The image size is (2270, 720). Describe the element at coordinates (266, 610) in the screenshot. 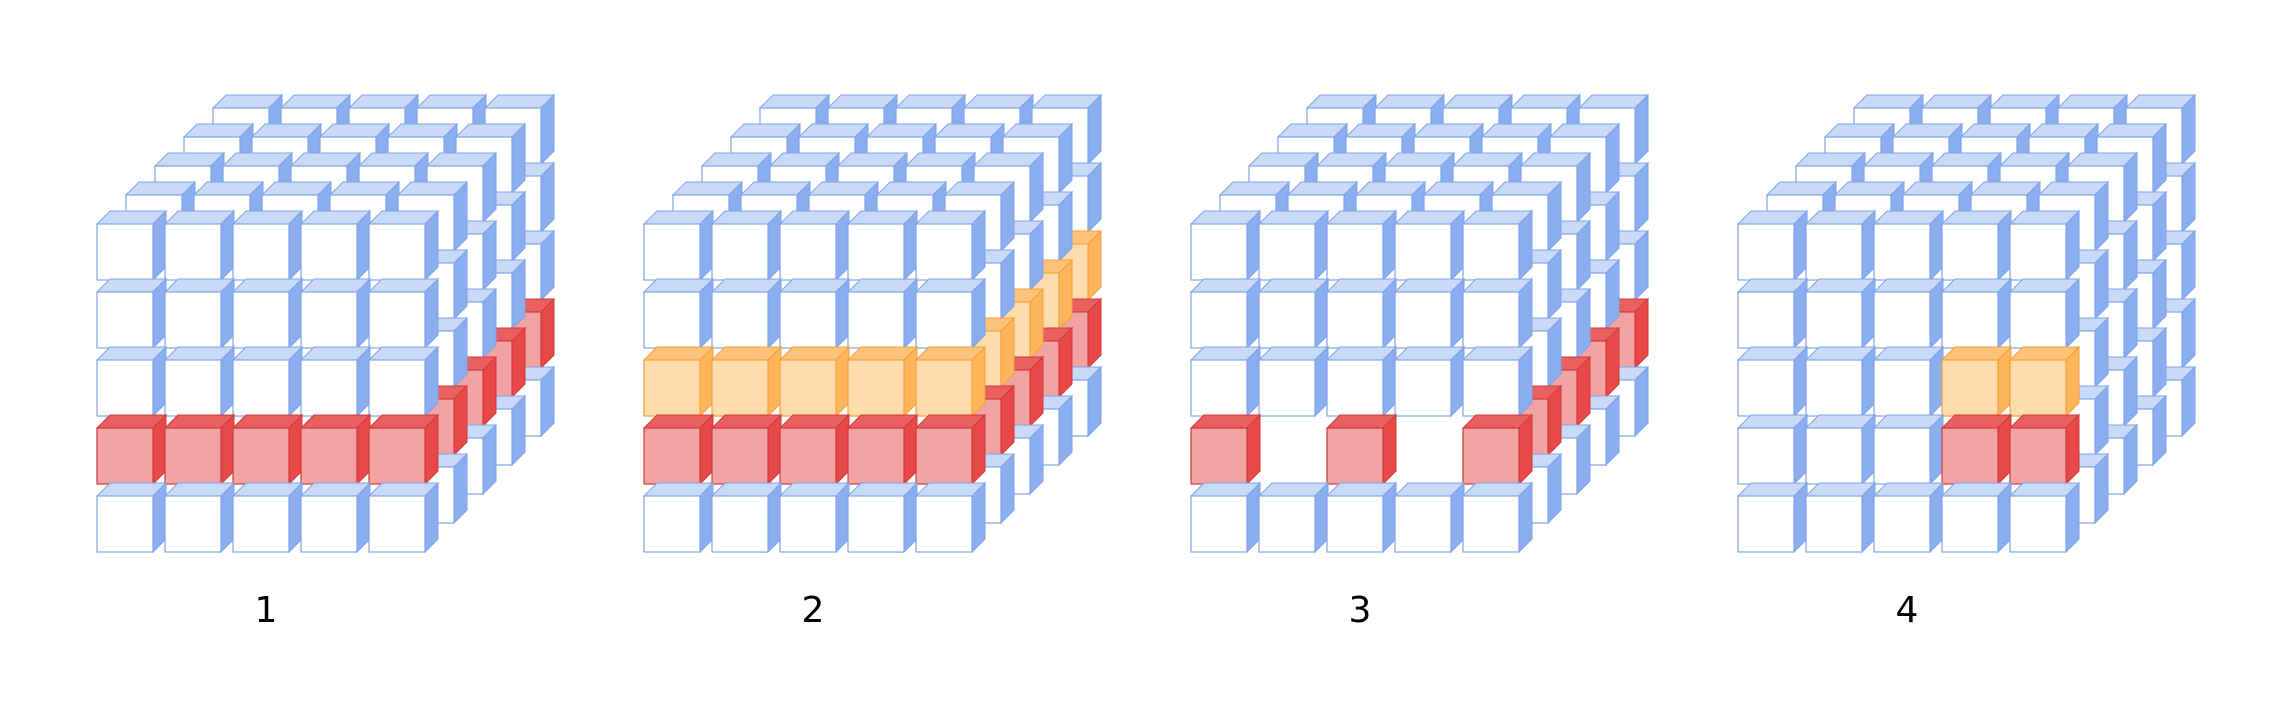

I see `panel-label: 1` at that location.